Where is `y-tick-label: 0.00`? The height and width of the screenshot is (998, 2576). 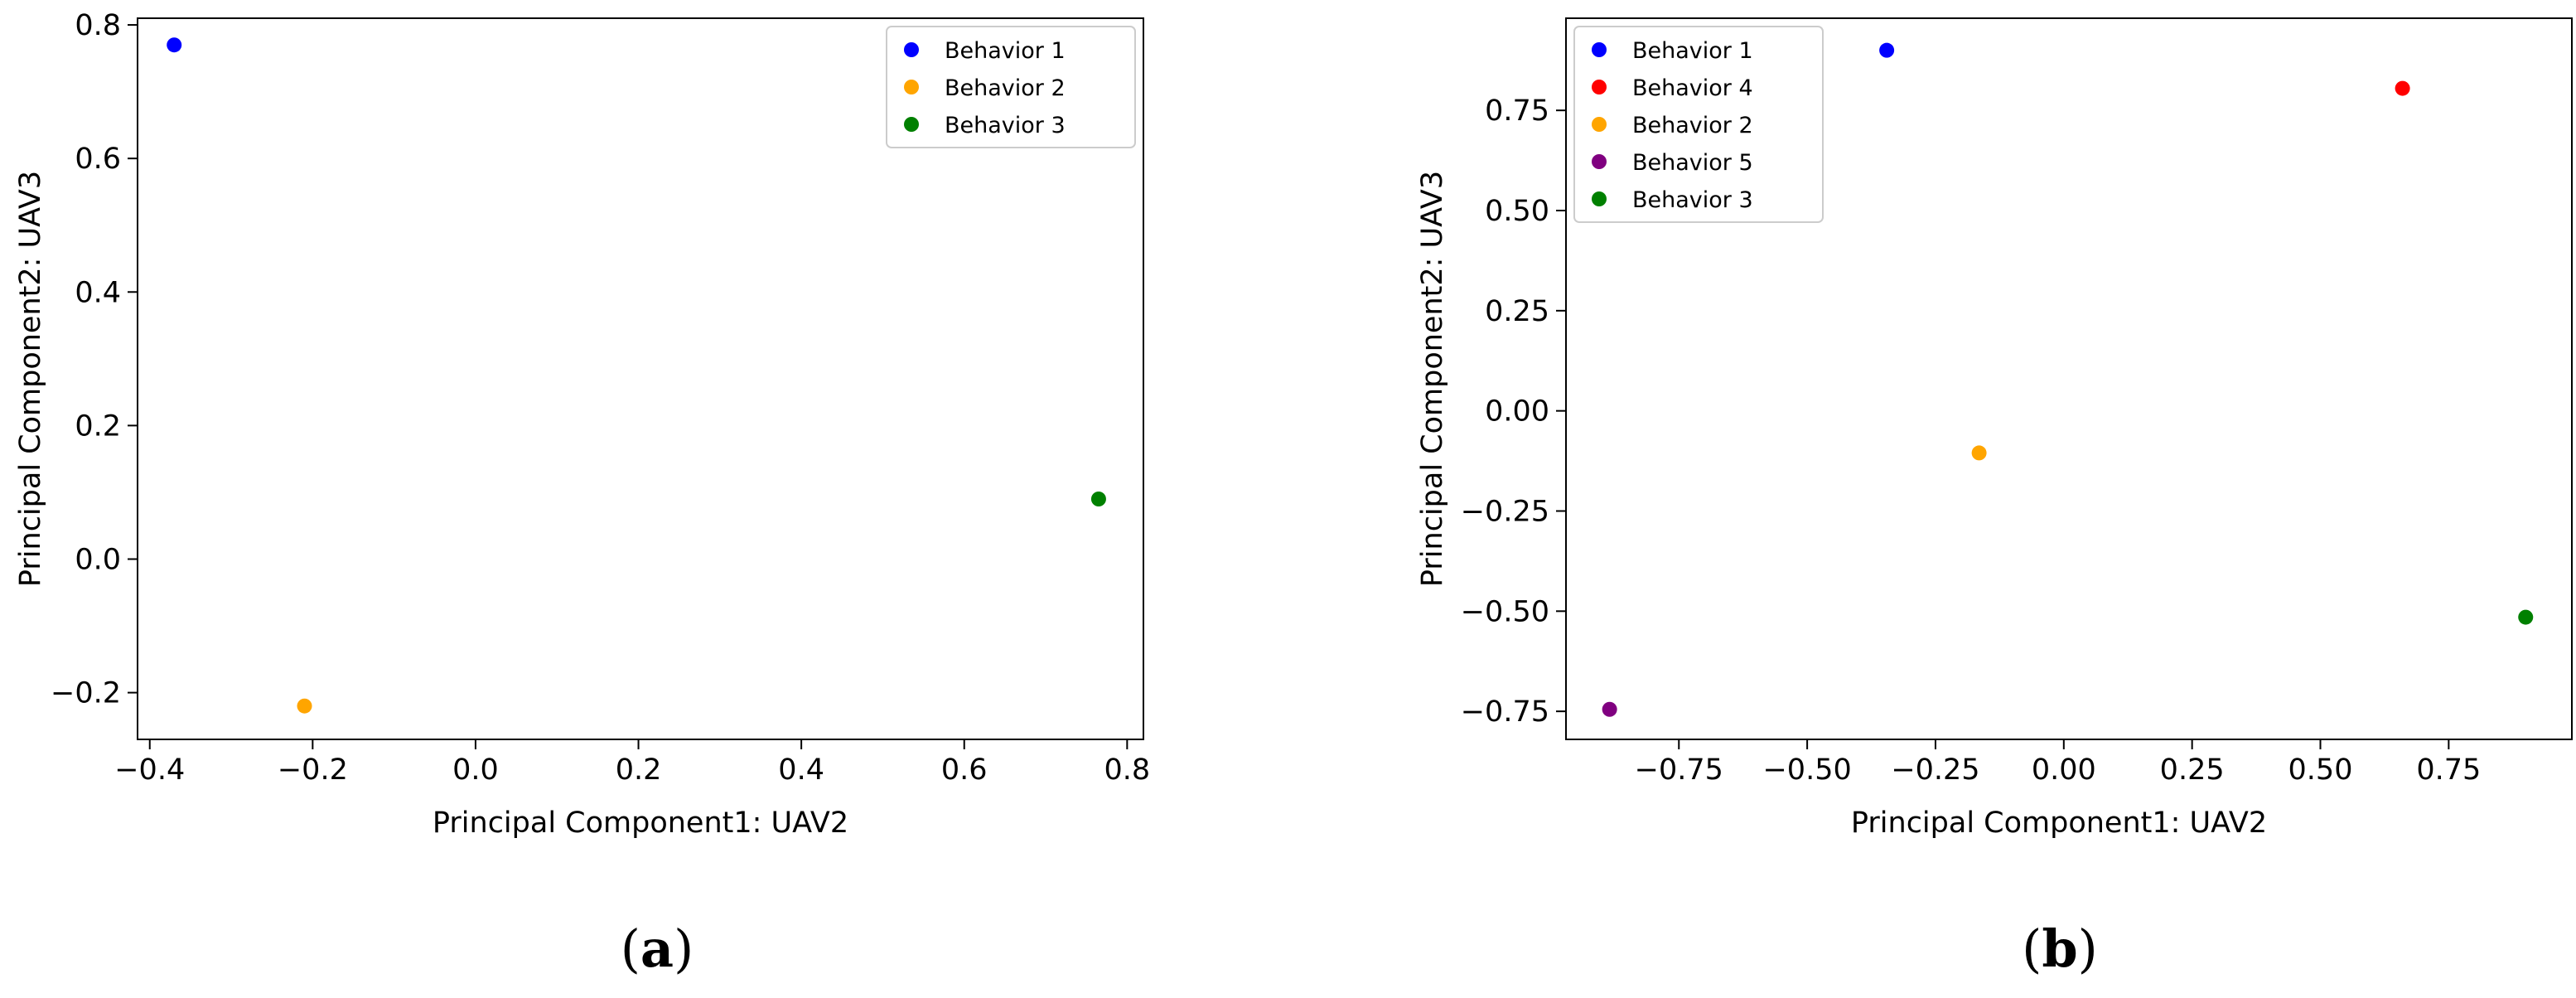
y-tick-label: 0.00 is located at coordinates (1517, 412).